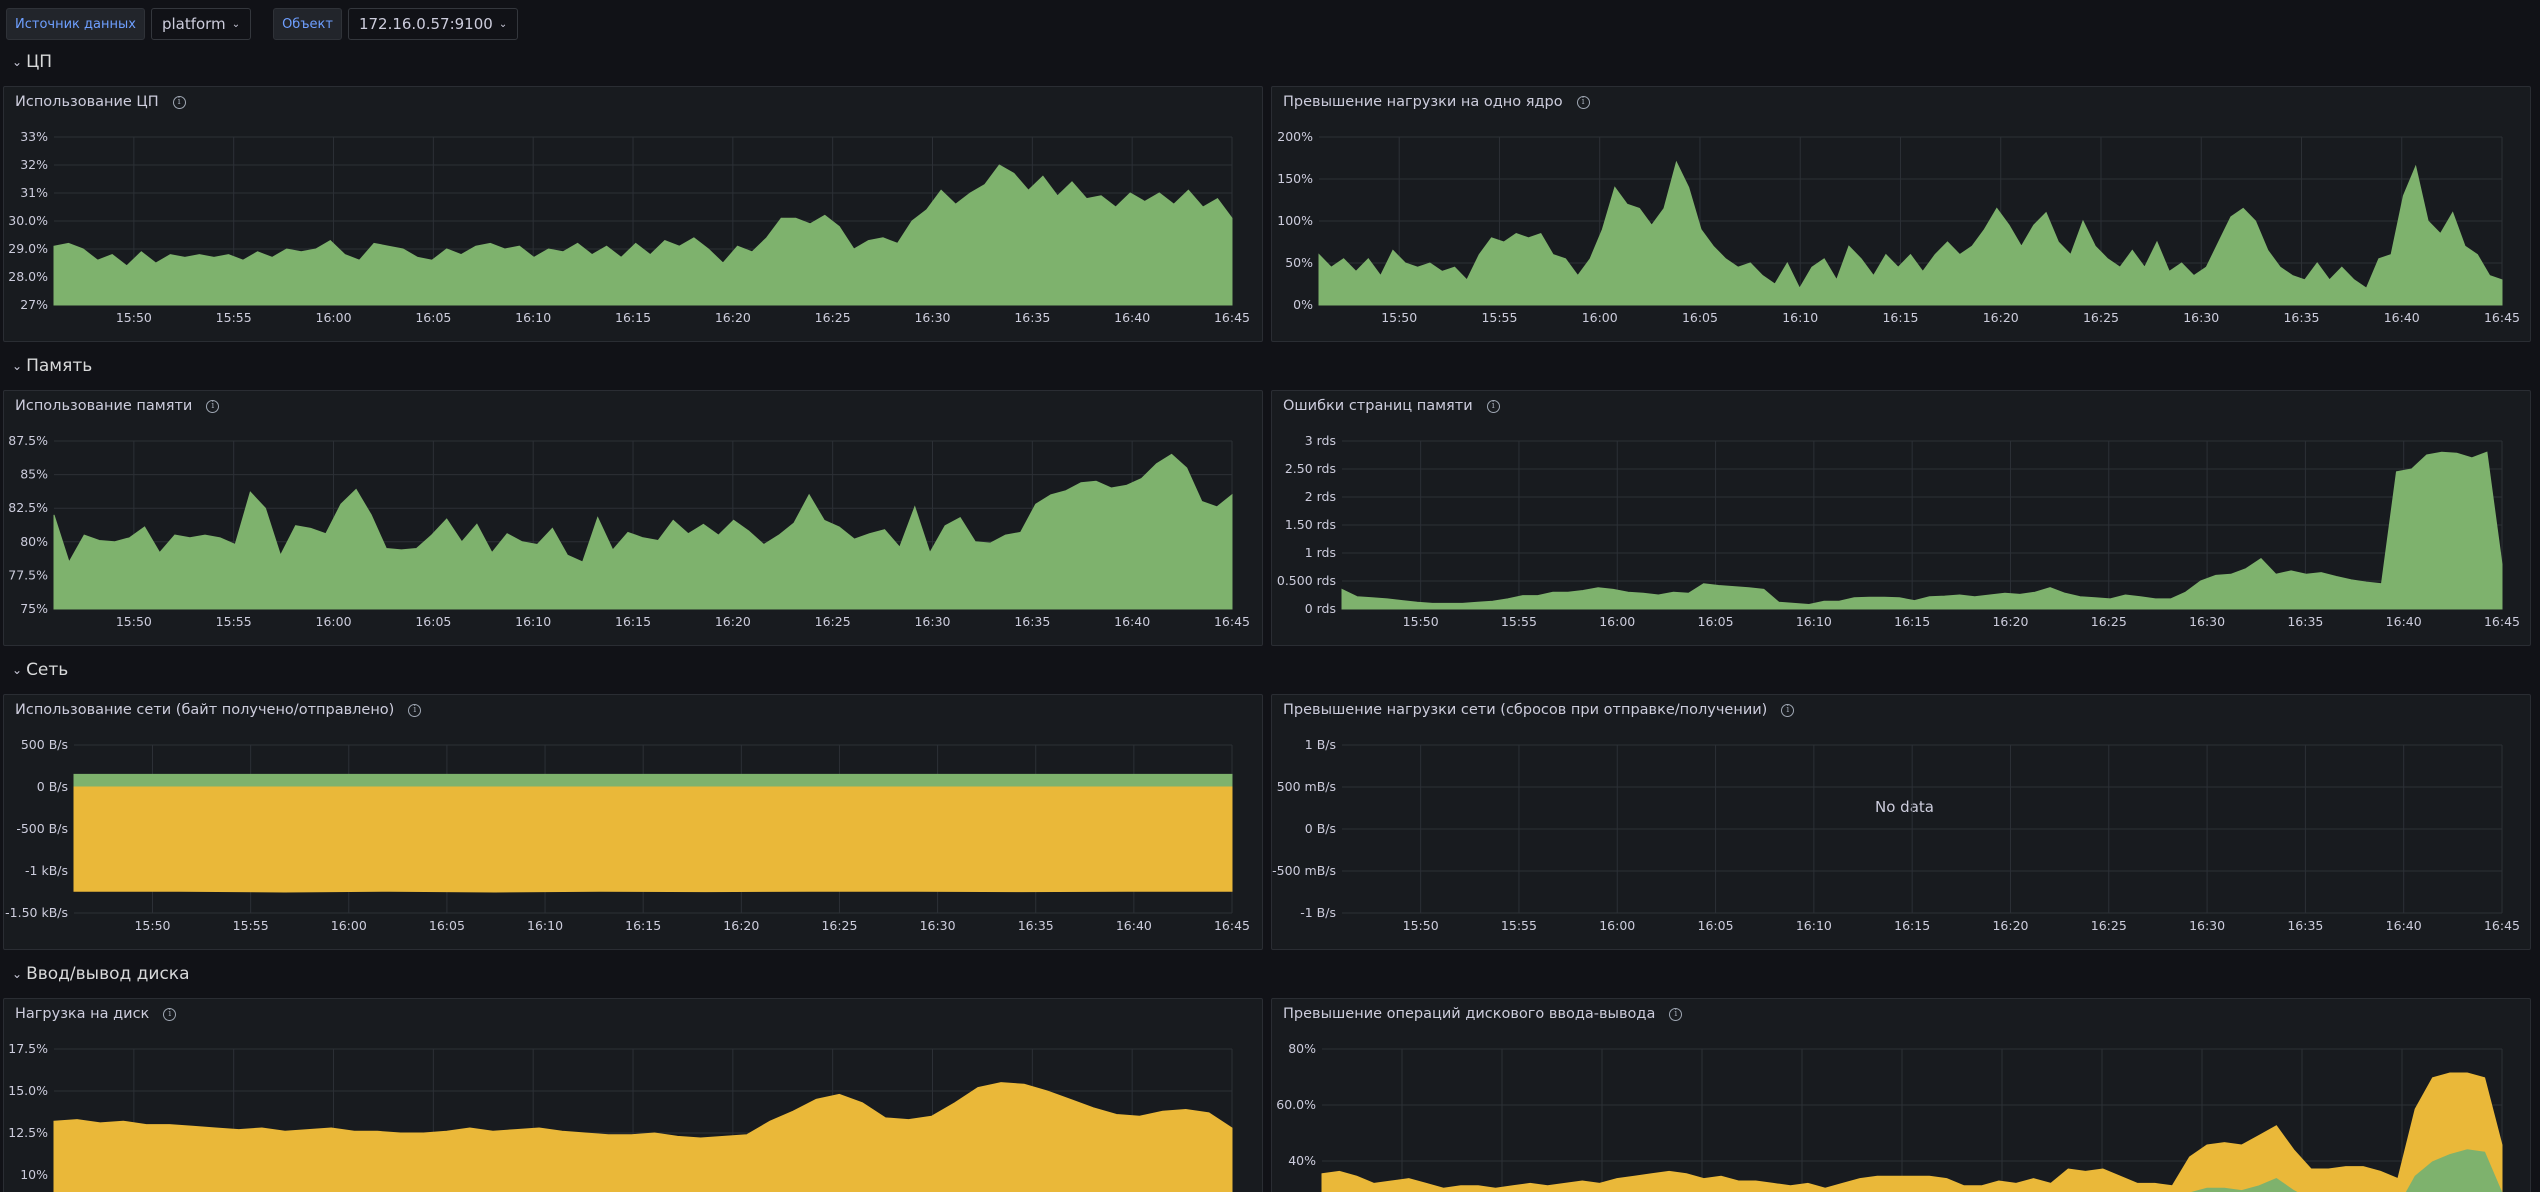  What do you see at coordinates (34, 541) in the screenshot?
I see `y-tick-label: 80%` at bounding box center [34, 541].